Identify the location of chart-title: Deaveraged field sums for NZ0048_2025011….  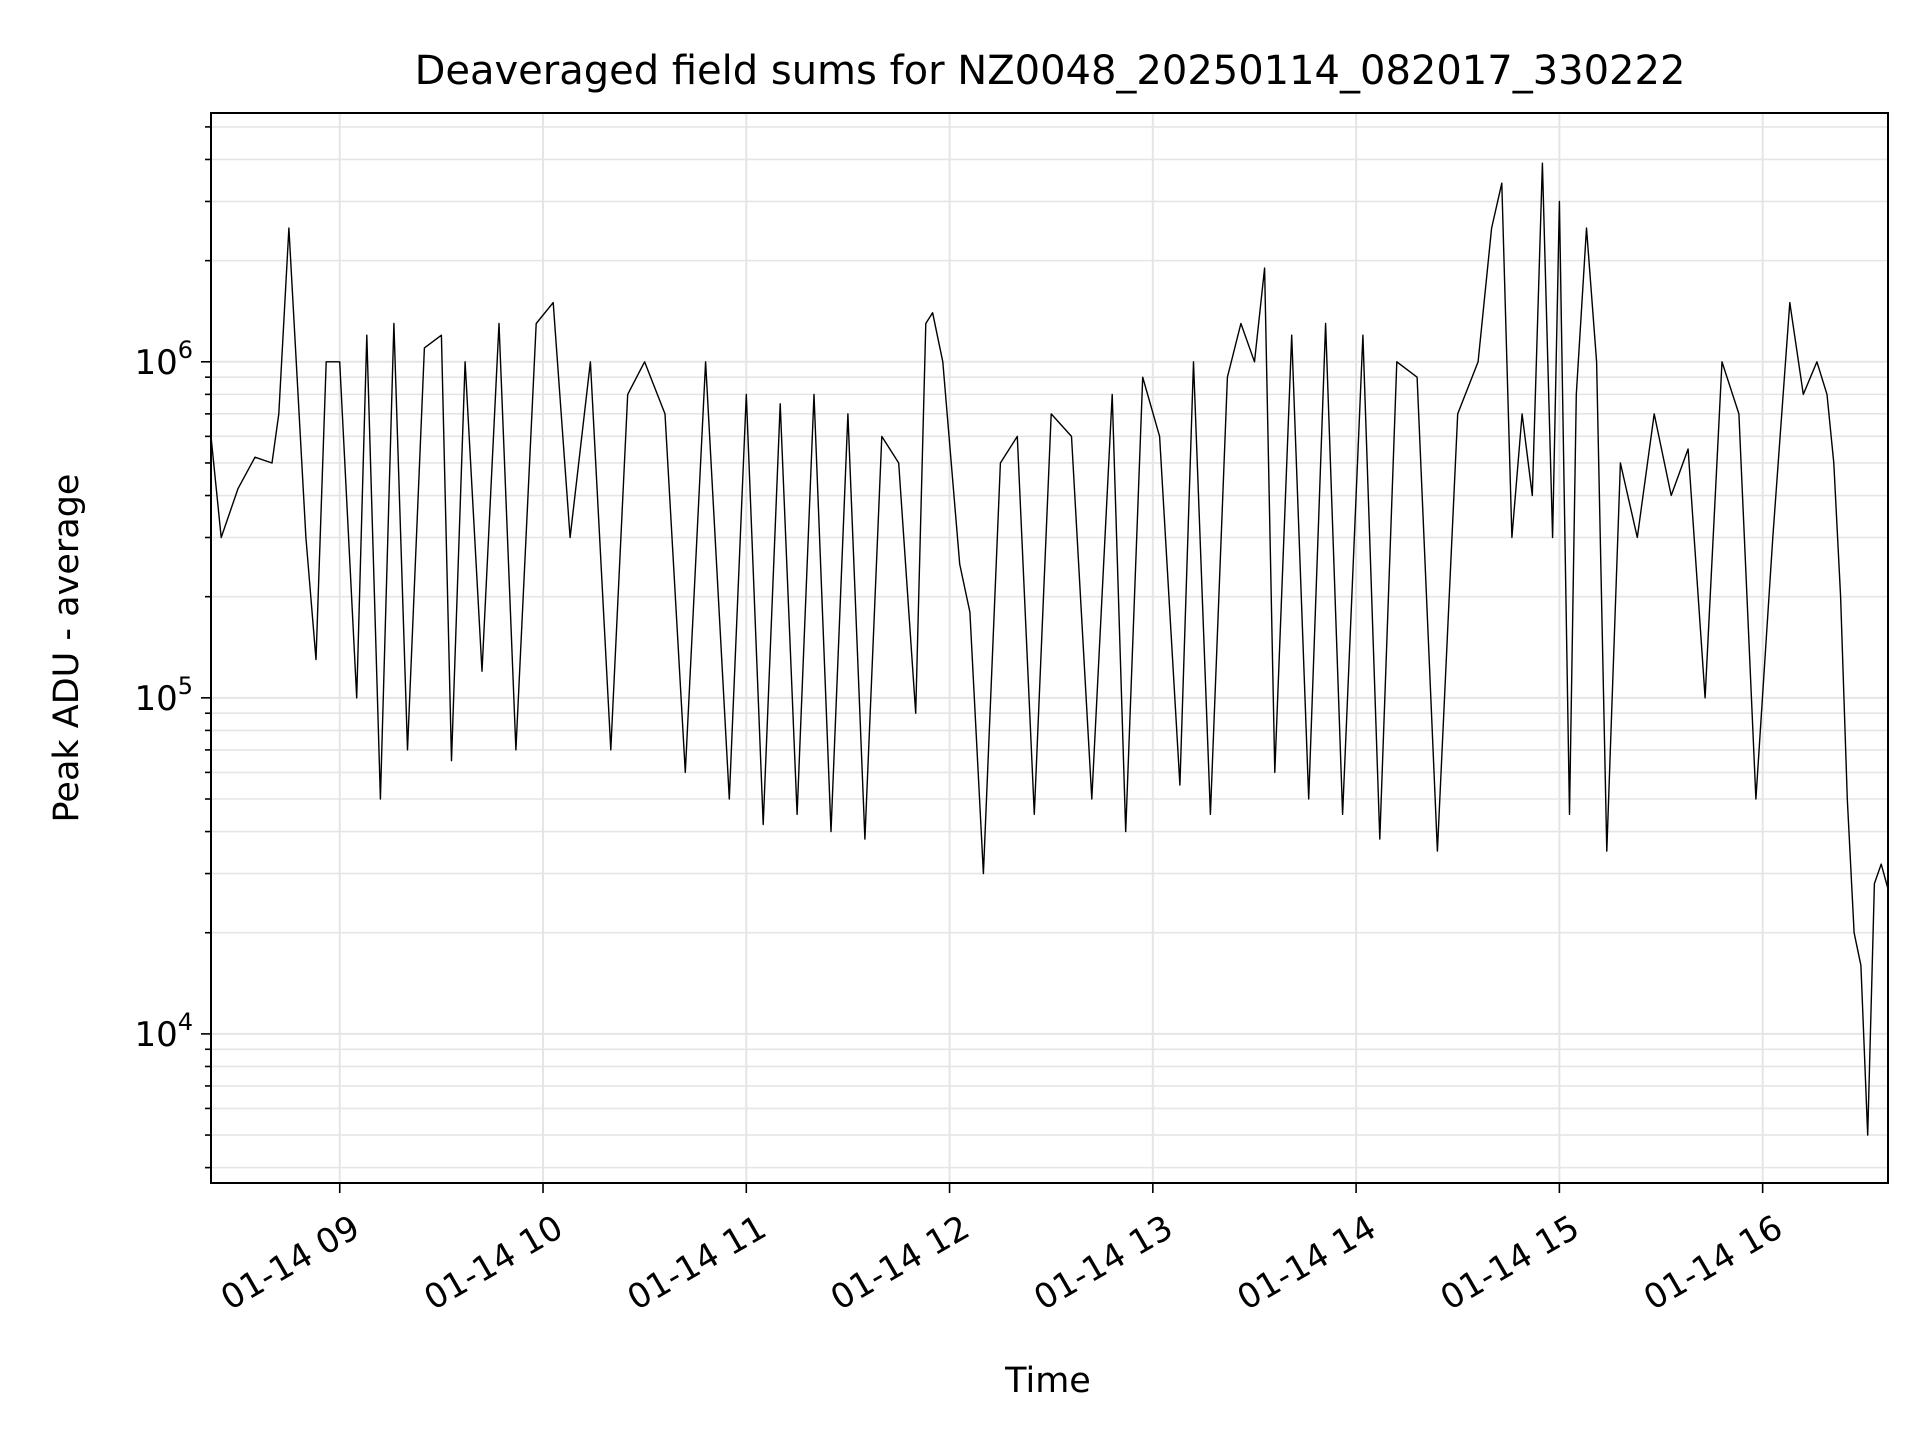
(1050, 71).